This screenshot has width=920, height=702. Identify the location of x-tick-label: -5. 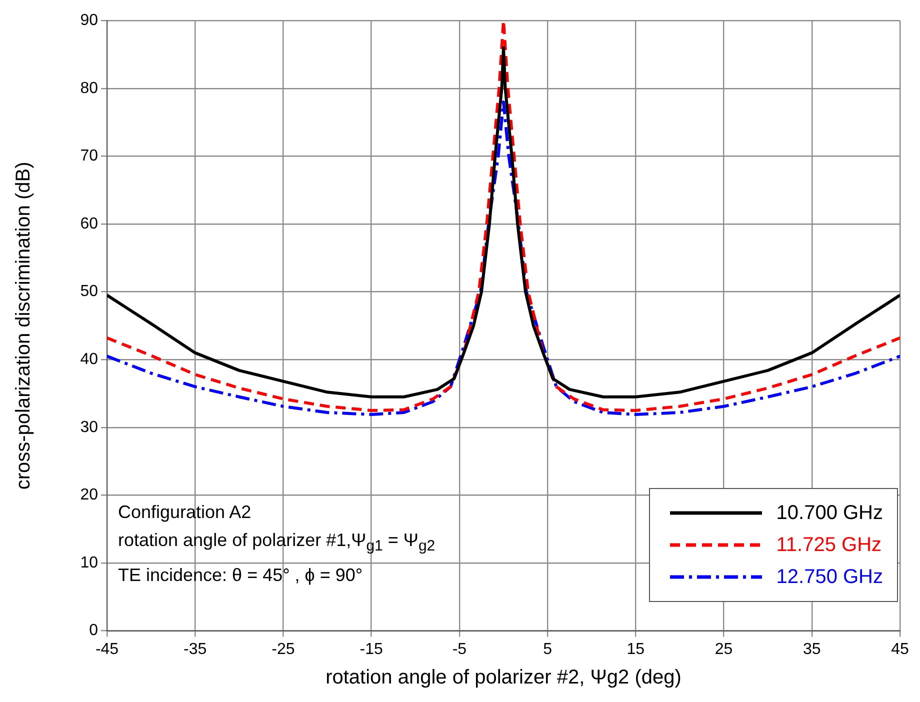
(459, 649).